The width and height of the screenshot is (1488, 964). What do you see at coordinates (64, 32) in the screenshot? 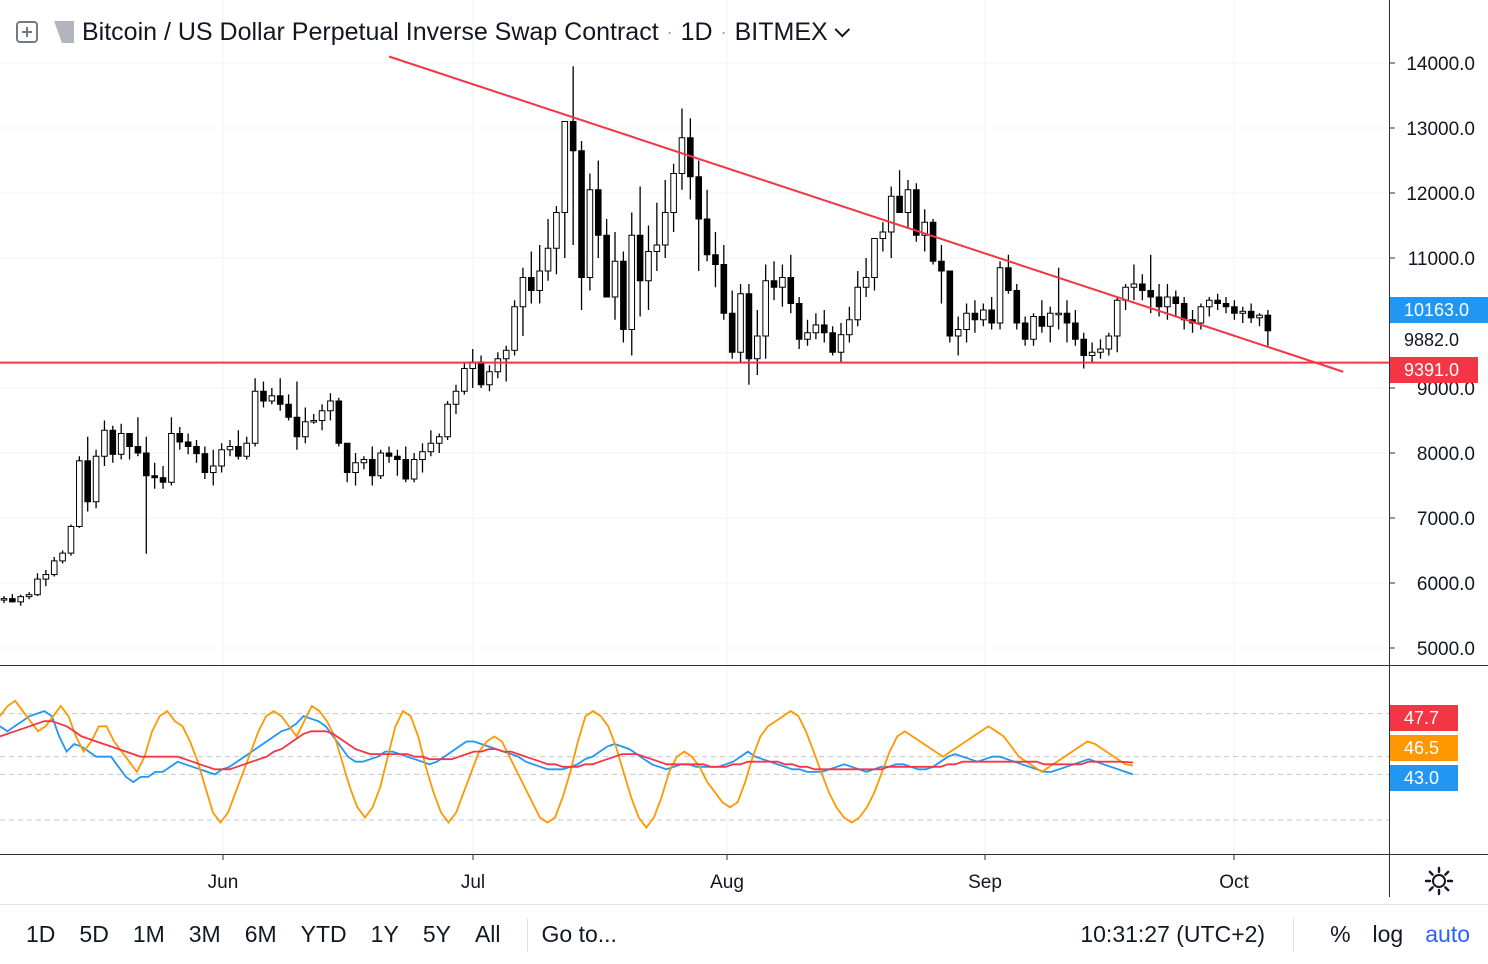
I see `symbol-icon` at bounding box center [64, 32].